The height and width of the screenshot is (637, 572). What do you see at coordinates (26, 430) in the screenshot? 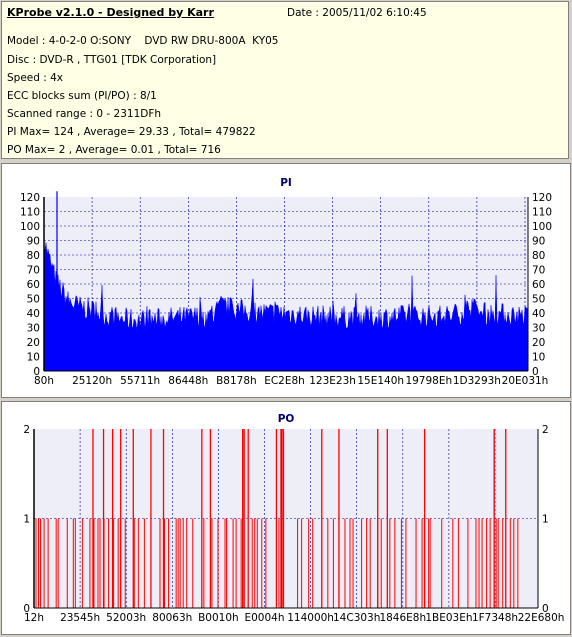
I see `y-tick-label-left: 2` at bounding box center [26, 430].